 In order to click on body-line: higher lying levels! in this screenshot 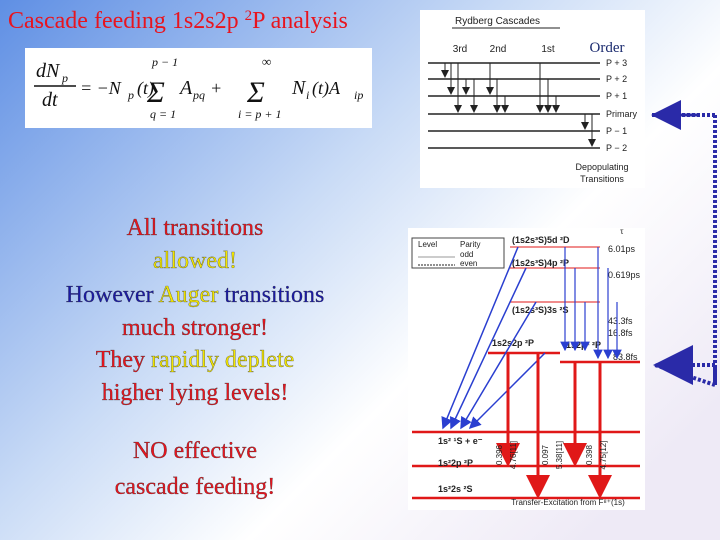, I will do `click(195, 393)`.